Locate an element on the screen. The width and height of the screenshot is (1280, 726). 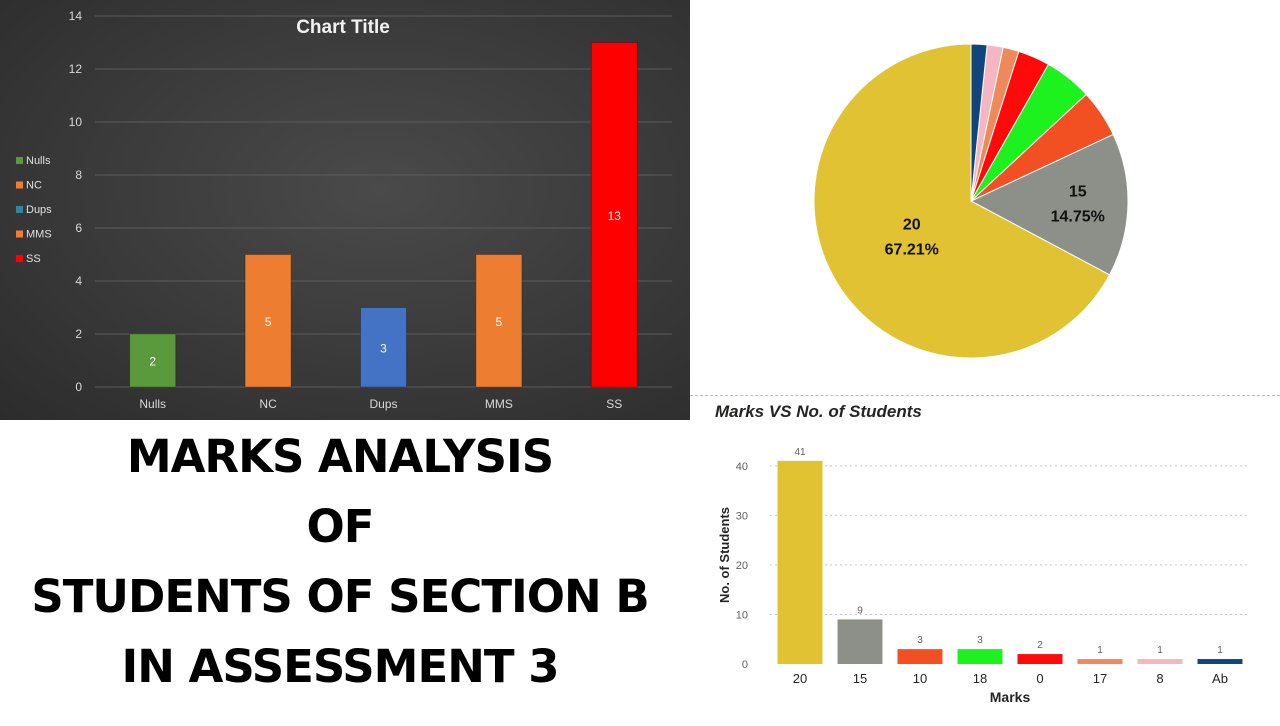
legend-label: Dups is located at coordinates (39, 210).